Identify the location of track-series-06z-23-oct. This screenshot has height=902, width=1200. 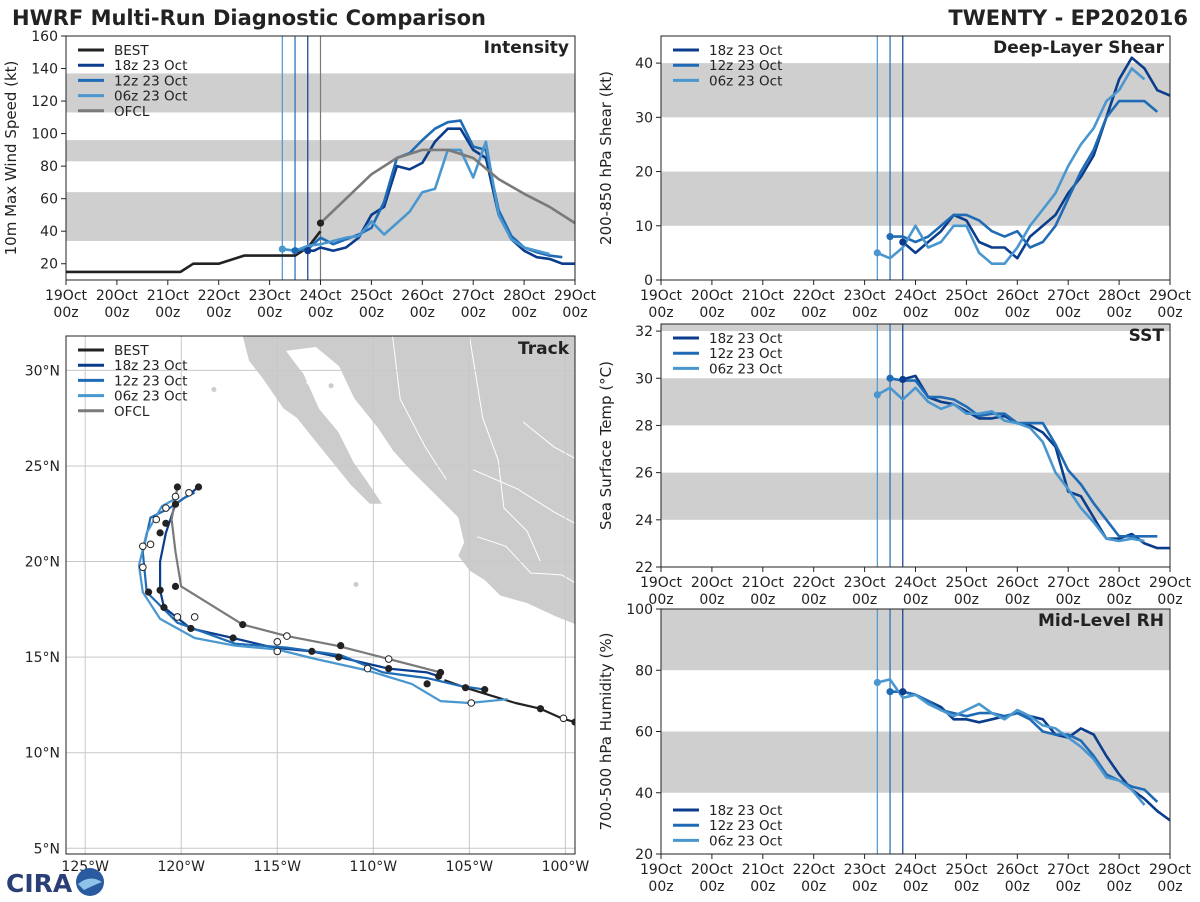
(322, 600).